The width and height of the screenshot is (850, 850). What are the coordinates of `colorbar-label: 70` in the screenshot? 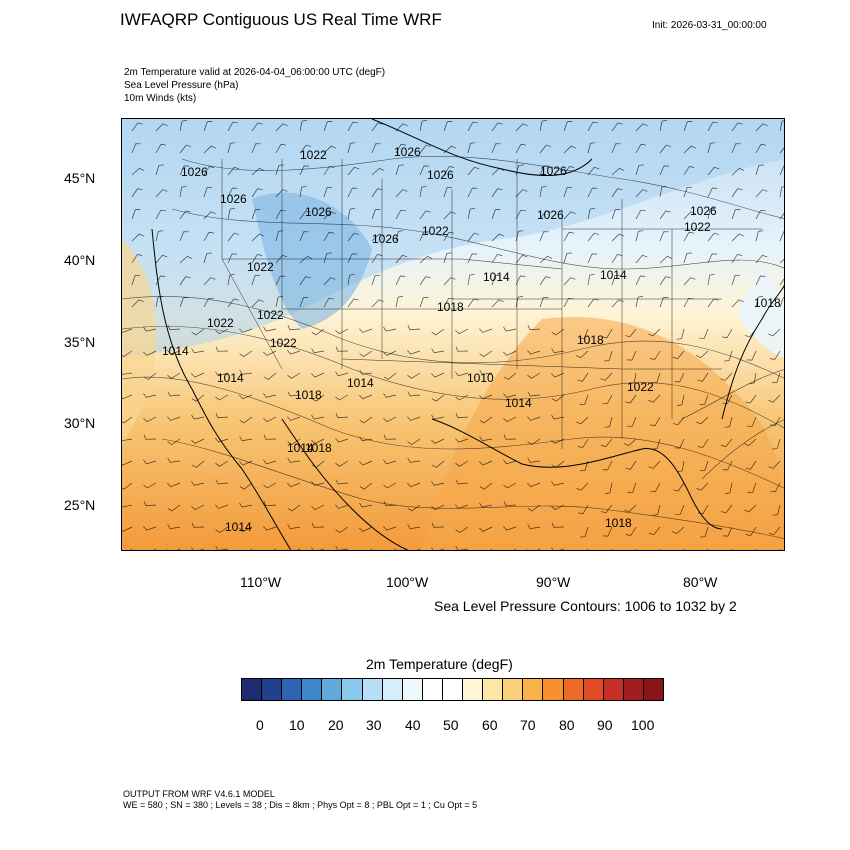 It's located at (528, 725).